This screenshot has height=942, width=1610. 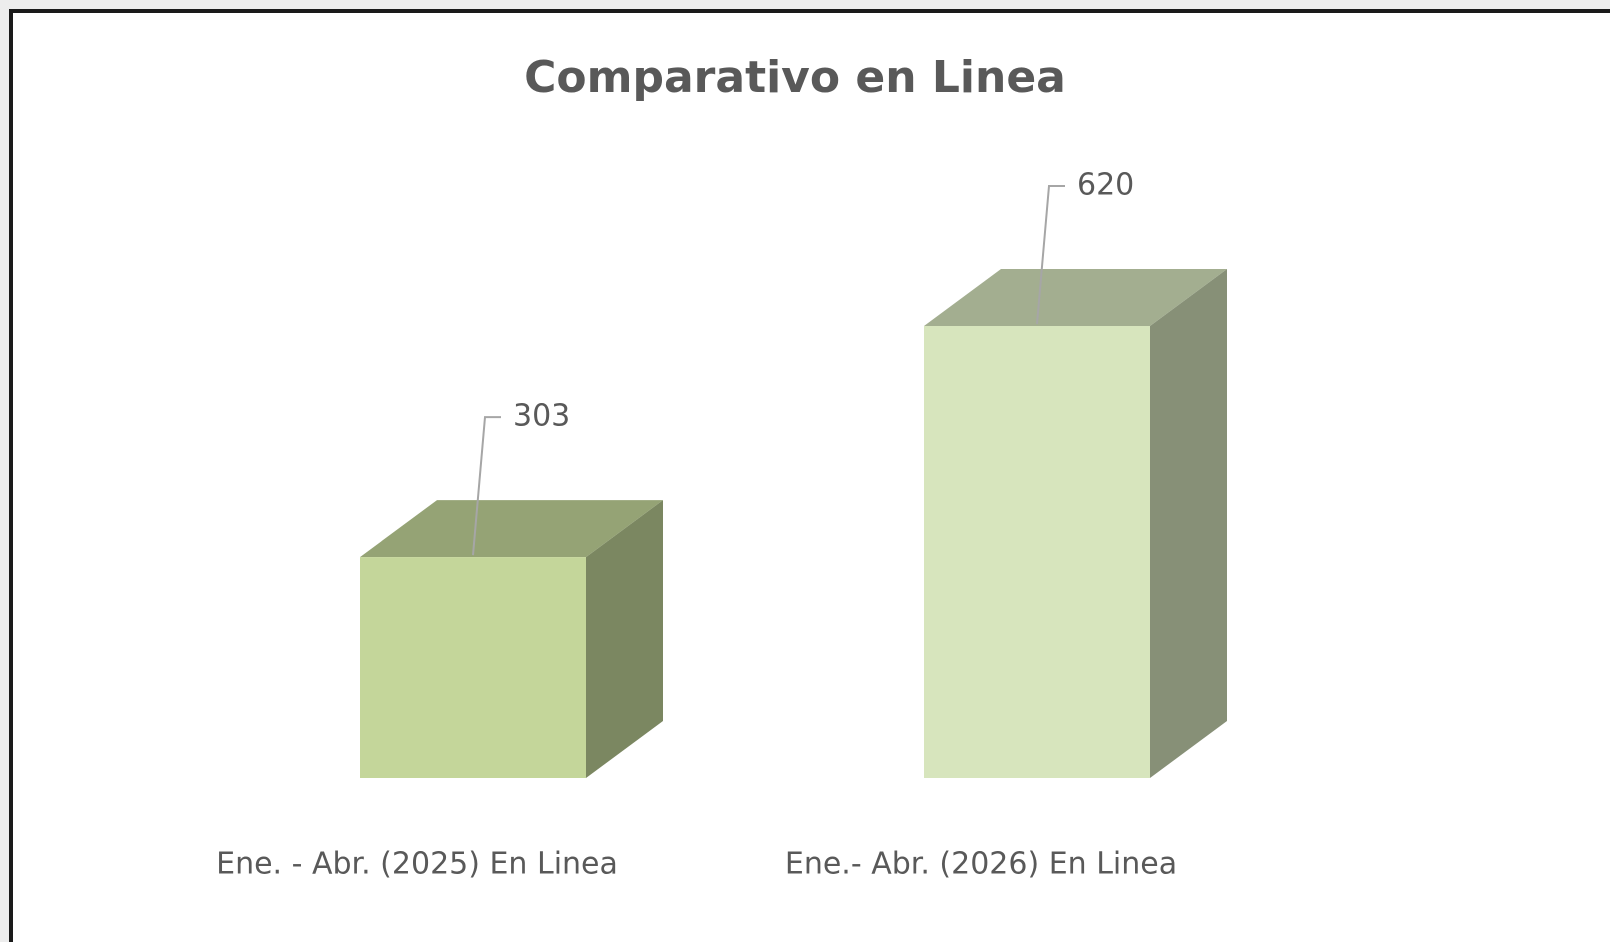 What do you see at coordinates (795, 77) in the screenshot?
I see `chart-title: Comparativo en Linea` at bounding box center [795, 77].